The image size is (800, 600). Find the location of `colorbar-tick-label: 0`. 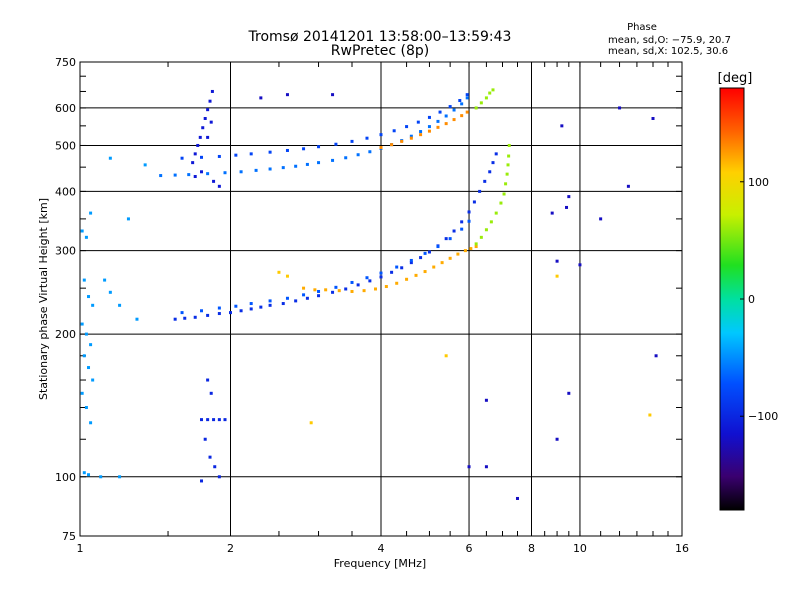

colorbar-tick-label: 0 is located at coordinates (751, 299).